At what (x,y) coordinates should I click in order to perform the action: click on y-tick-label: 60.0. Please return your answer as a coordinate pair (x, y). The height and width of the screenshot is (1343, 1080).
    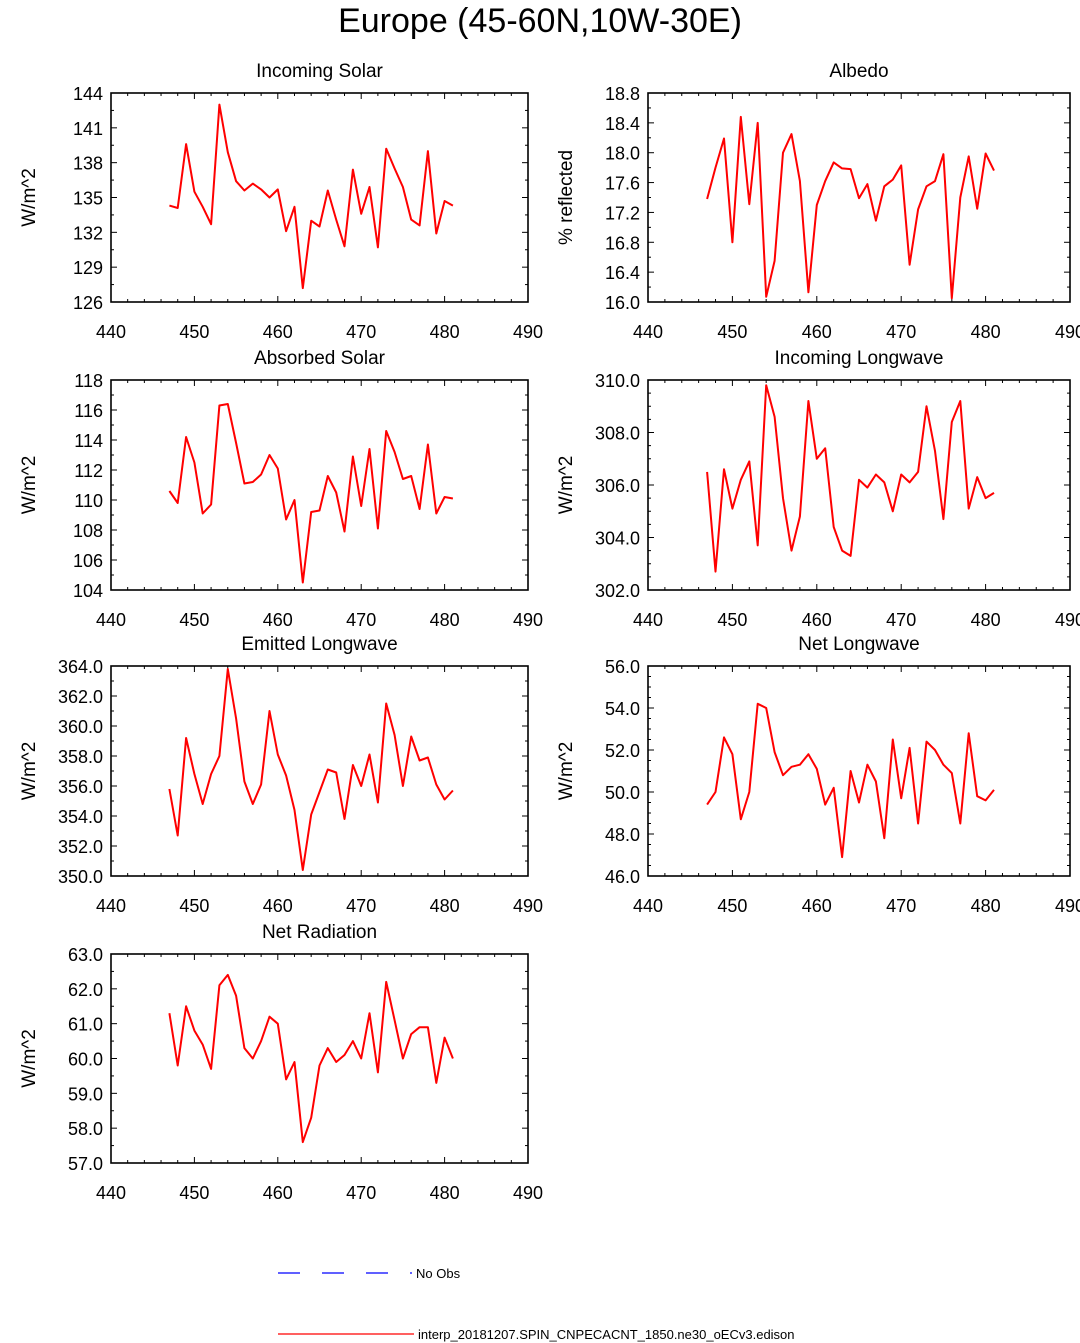
    Looking at the image, I should click on (85, 1060).